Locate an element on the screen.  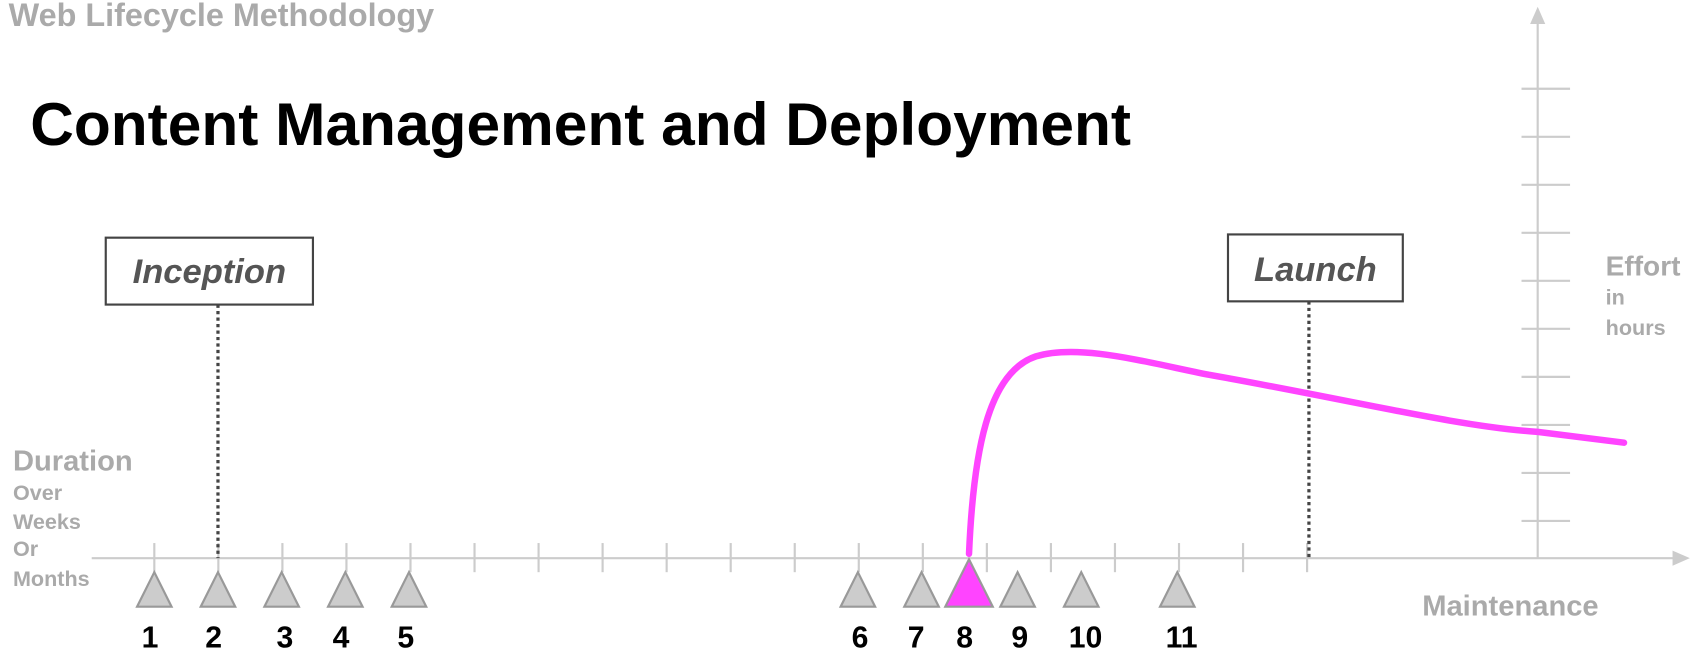
y-axis-sub: hours is located at coordinates (1636, 327).